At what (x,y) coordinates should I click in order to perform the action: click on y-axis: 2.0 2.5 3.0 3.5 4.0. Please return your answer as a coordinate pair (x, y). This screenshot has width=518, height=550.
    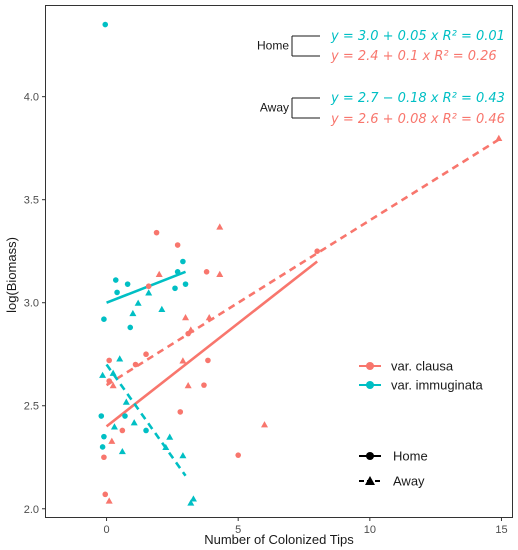
    Looking at the image, I should click on (35, 304).